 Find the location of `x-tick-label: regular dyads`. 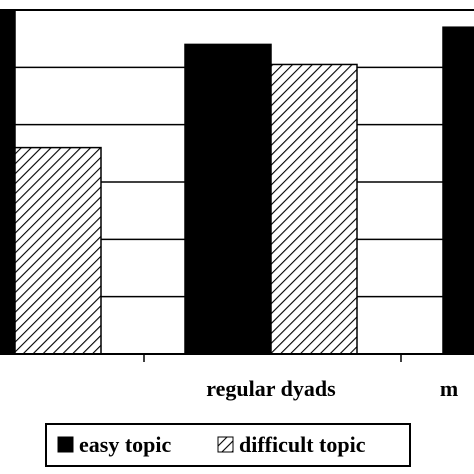

x-tick-label: regular dyads is located at coordinates (271, 388).